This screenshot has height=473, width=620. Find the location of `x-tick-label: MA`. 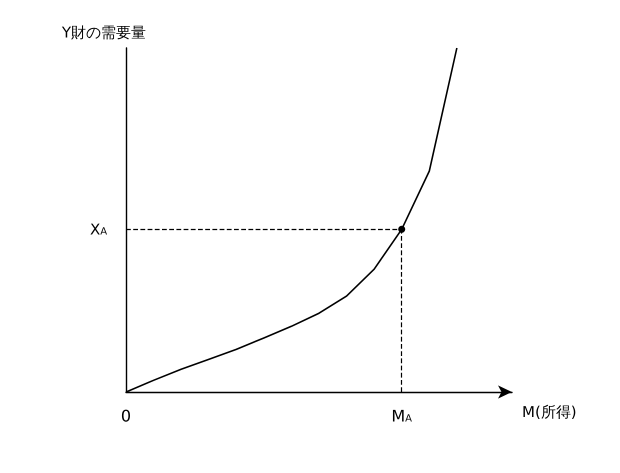

x-tick-label: MA is located at coordinates (401, 416).